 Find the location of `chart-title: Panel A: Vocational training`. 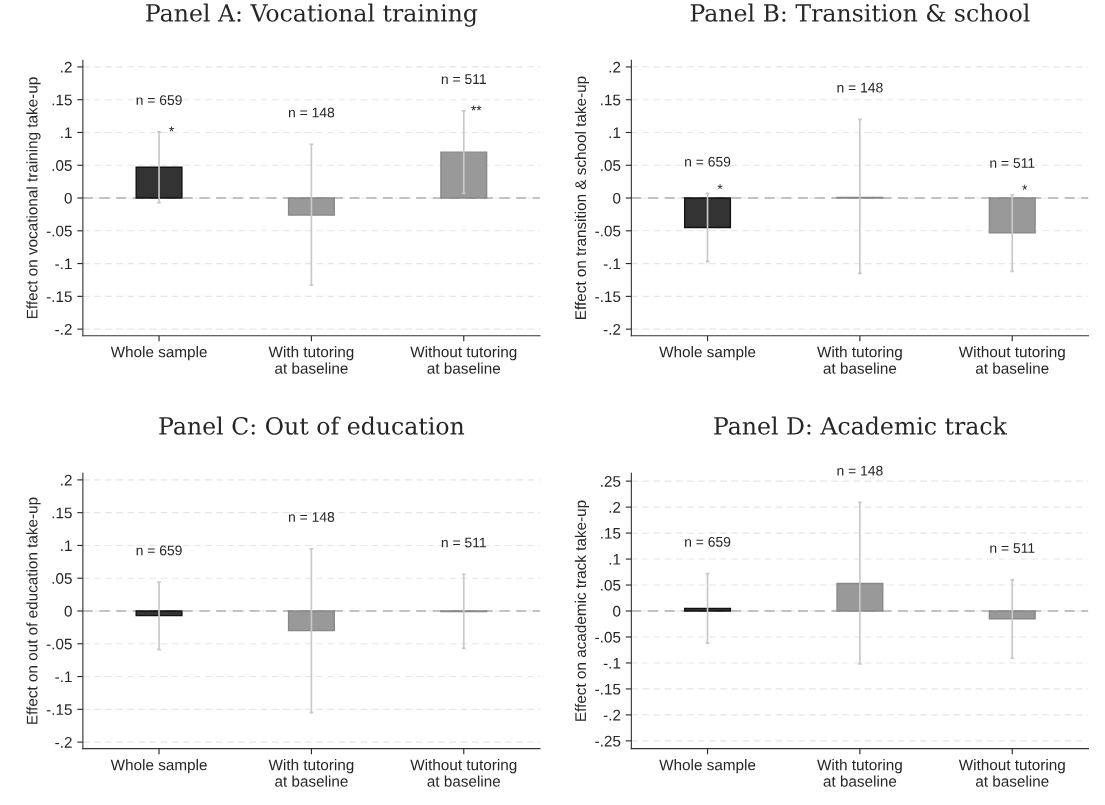

chart-title: Panel A: Vocational training is located at coordinates (312, 15).